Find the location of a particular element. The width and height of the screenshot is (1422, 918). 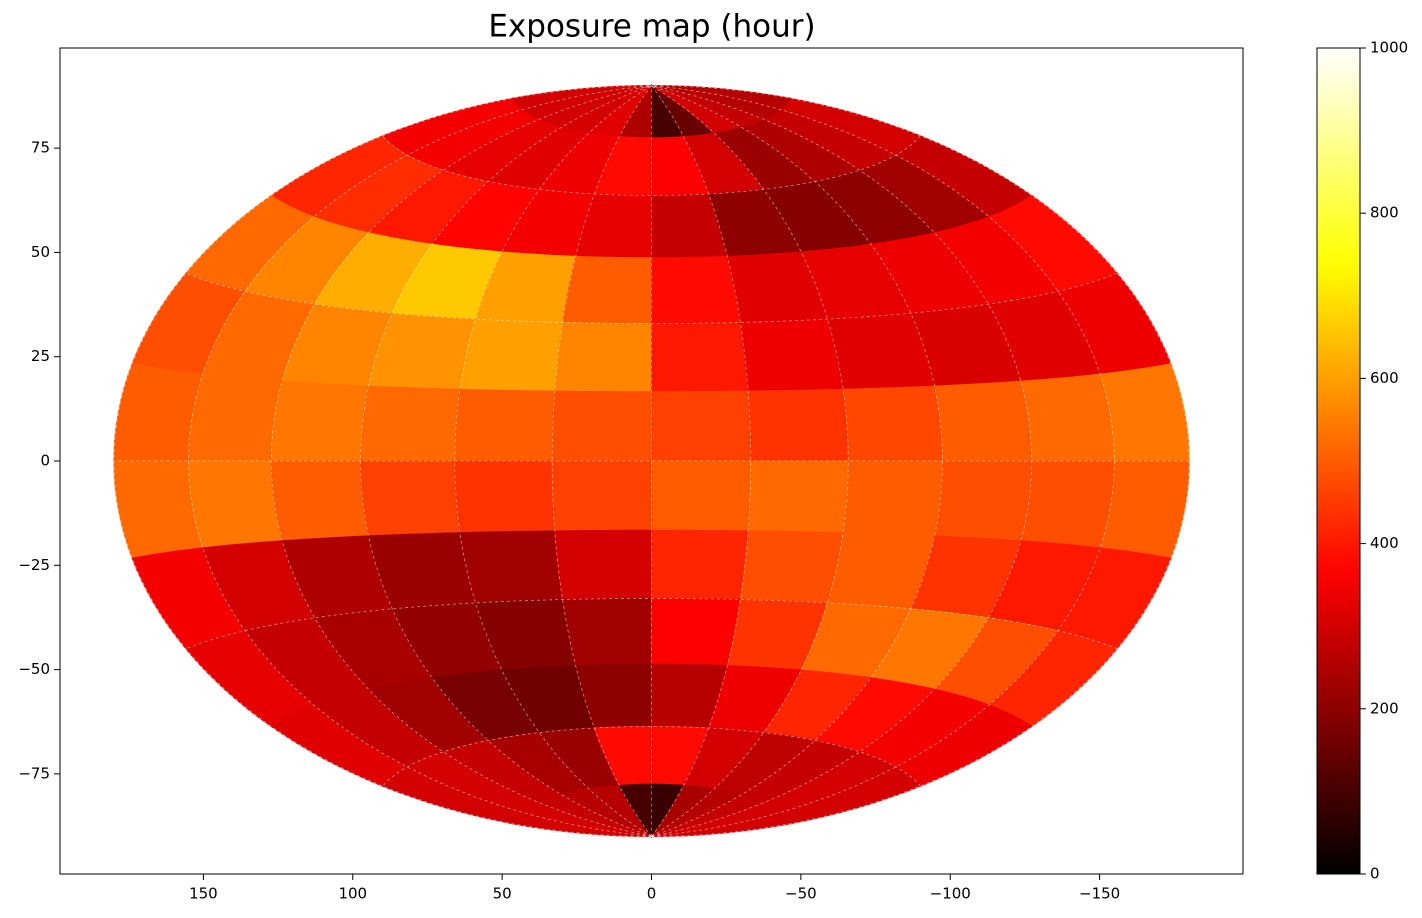

colorbar-tick-label: 600 is located at coordinates (1384, 378).